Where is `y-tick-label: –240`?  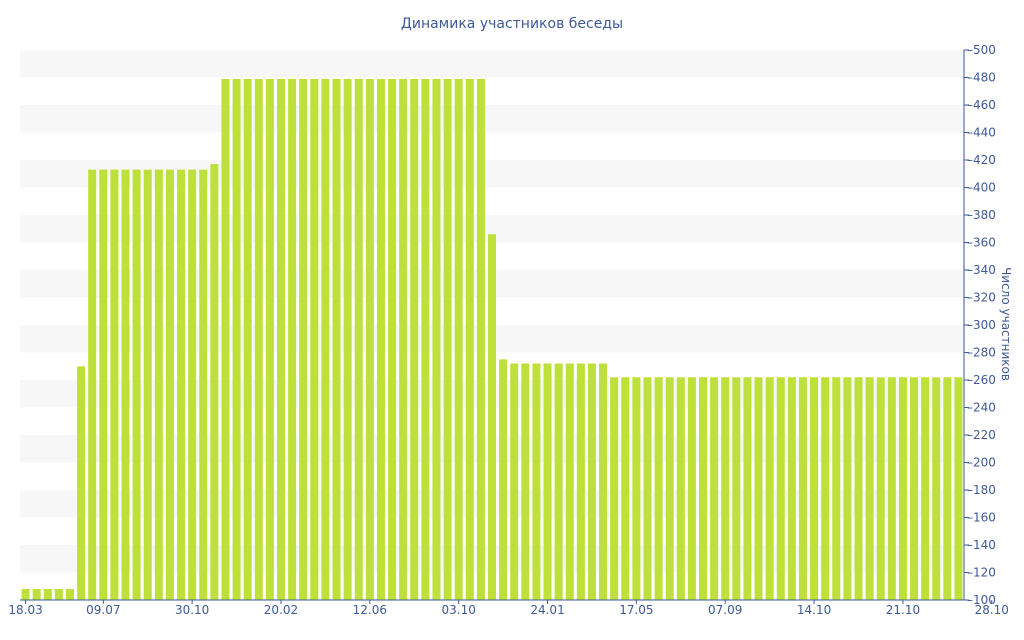
y-tick-label: –240 is located at coordinates (981, 408).